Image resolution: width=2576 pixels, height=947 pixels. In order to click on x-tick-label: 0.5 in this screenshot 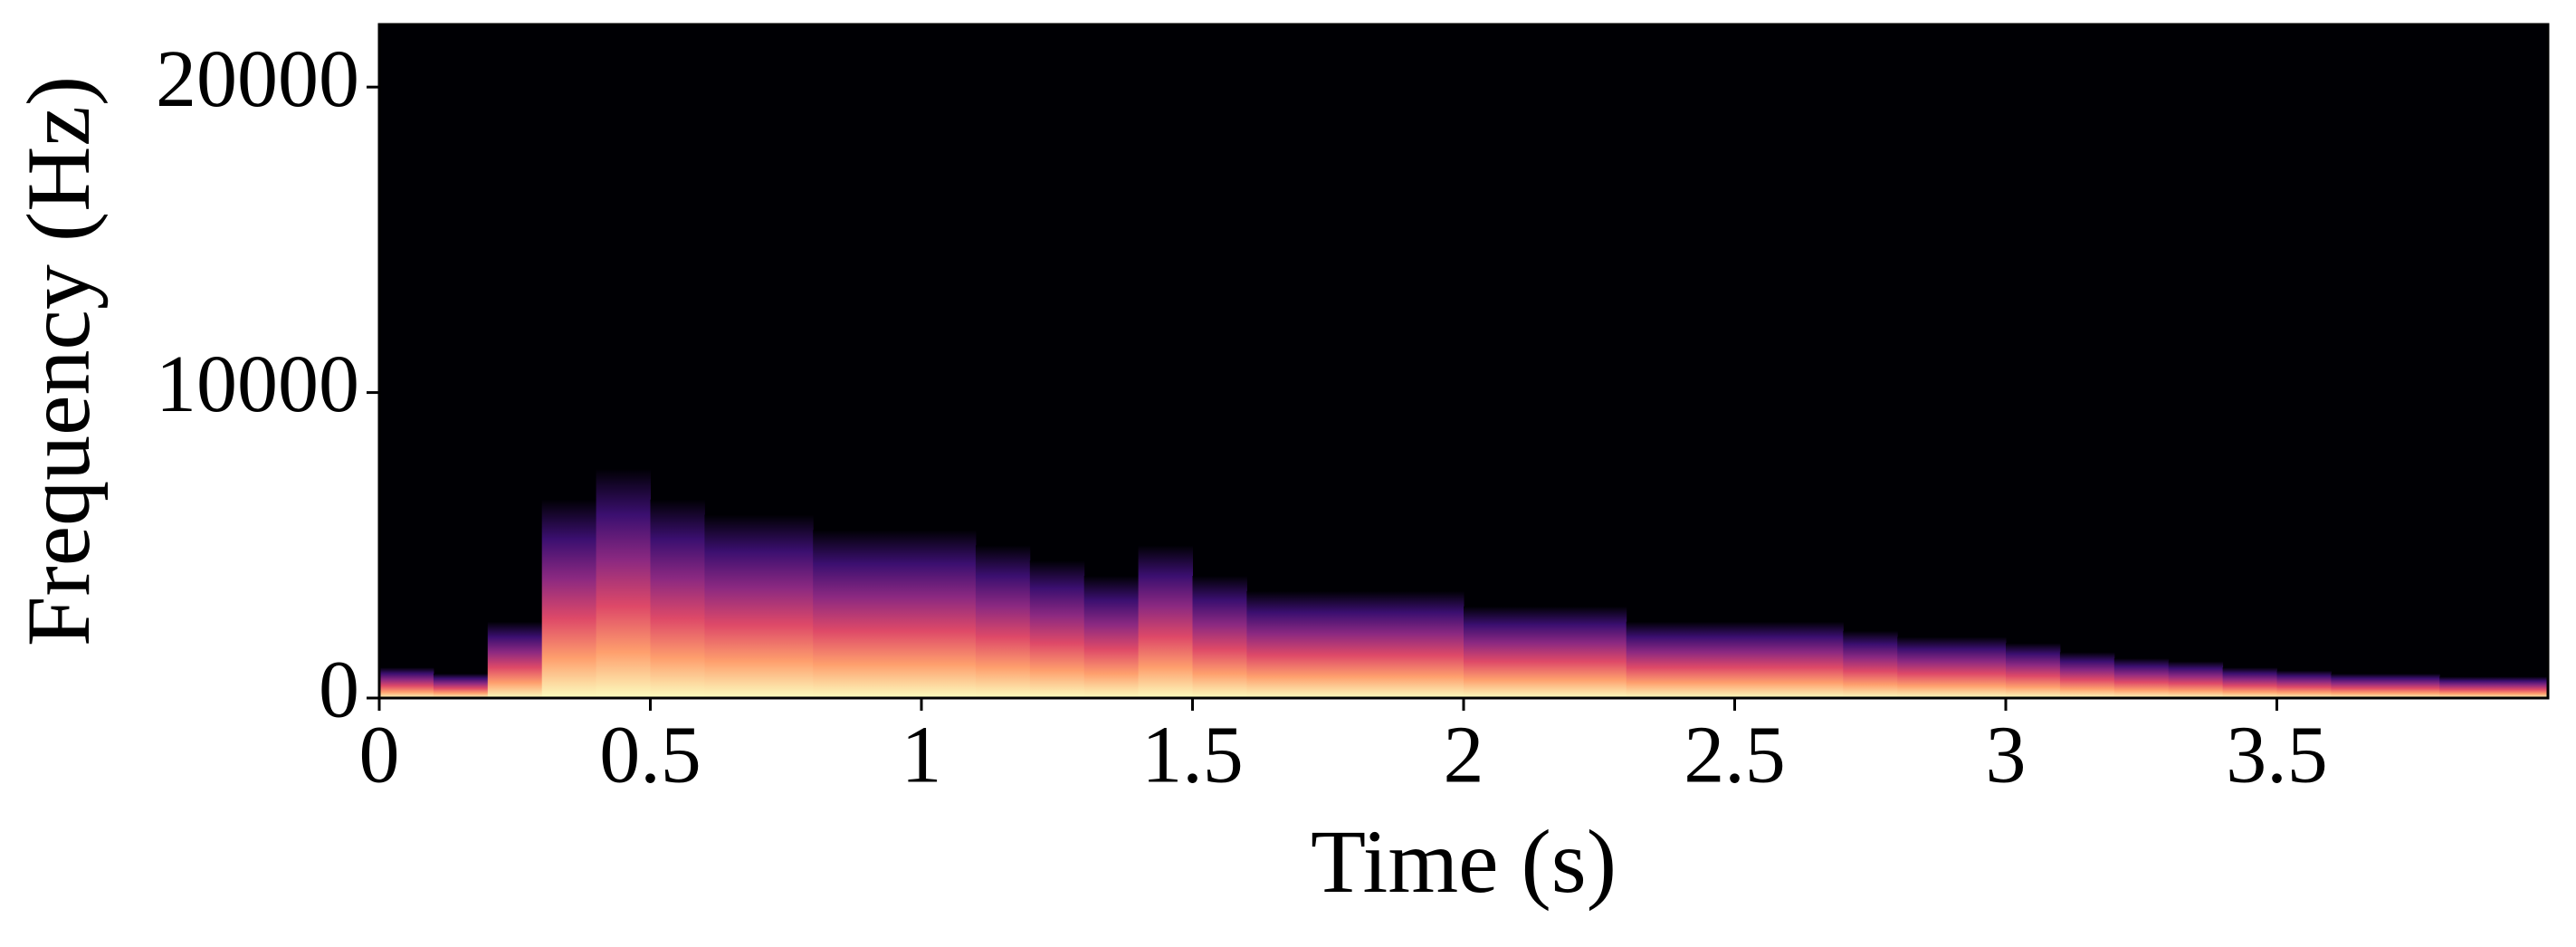, I will do `click(650, 755)`.